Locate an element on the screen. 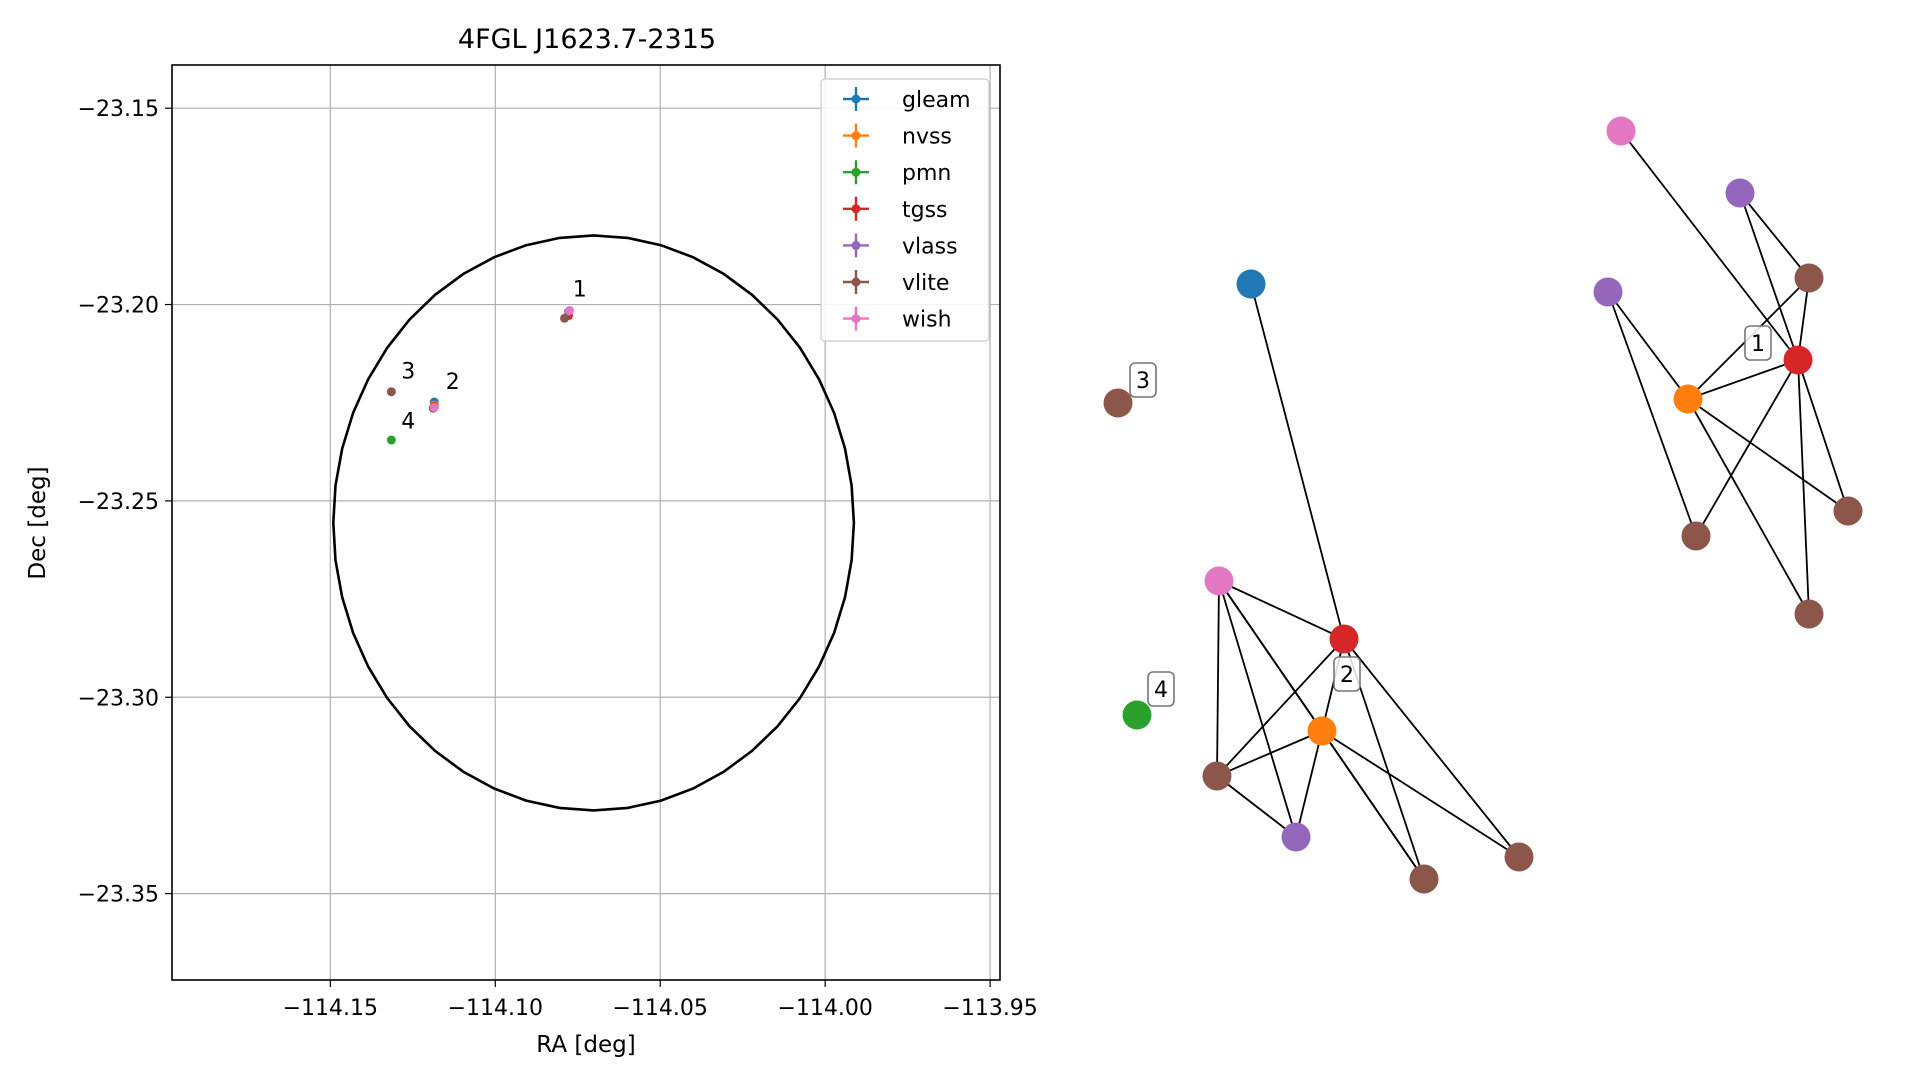 The width and height of the screenshot is (1919, 1080). legend-entry-nvss: nvss is located at coordinates (897, 136).